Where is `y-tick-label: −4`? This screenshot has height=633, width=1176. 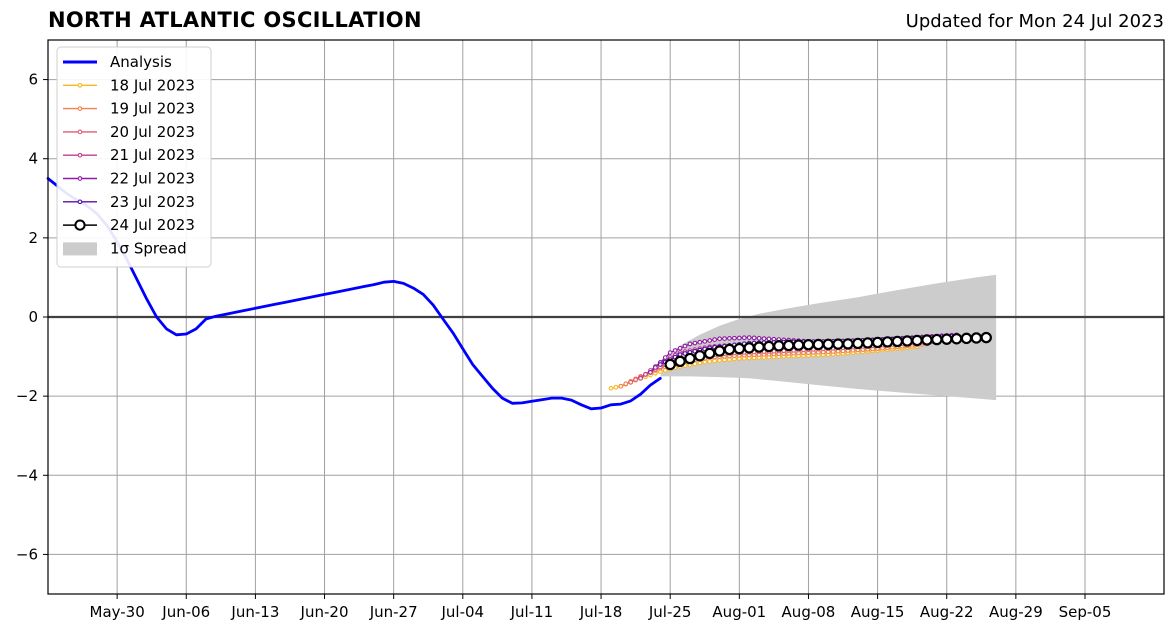
y-tick-label: −4 is located at coordinates (27, 475).